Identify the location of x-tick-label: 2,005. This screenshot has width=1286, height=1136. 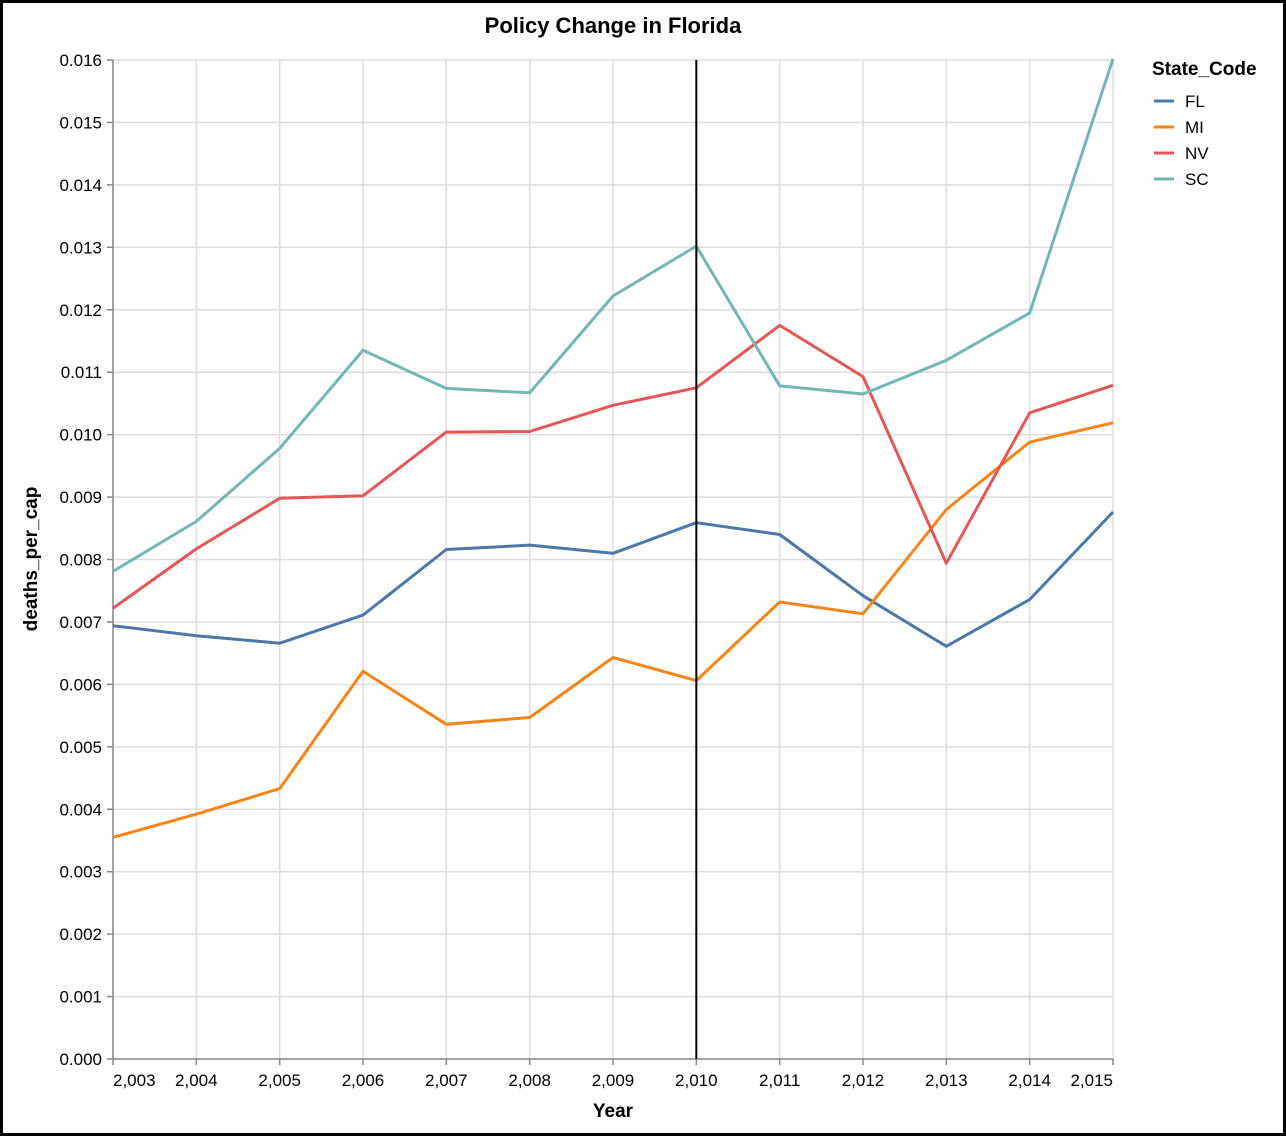
(279, 1080).